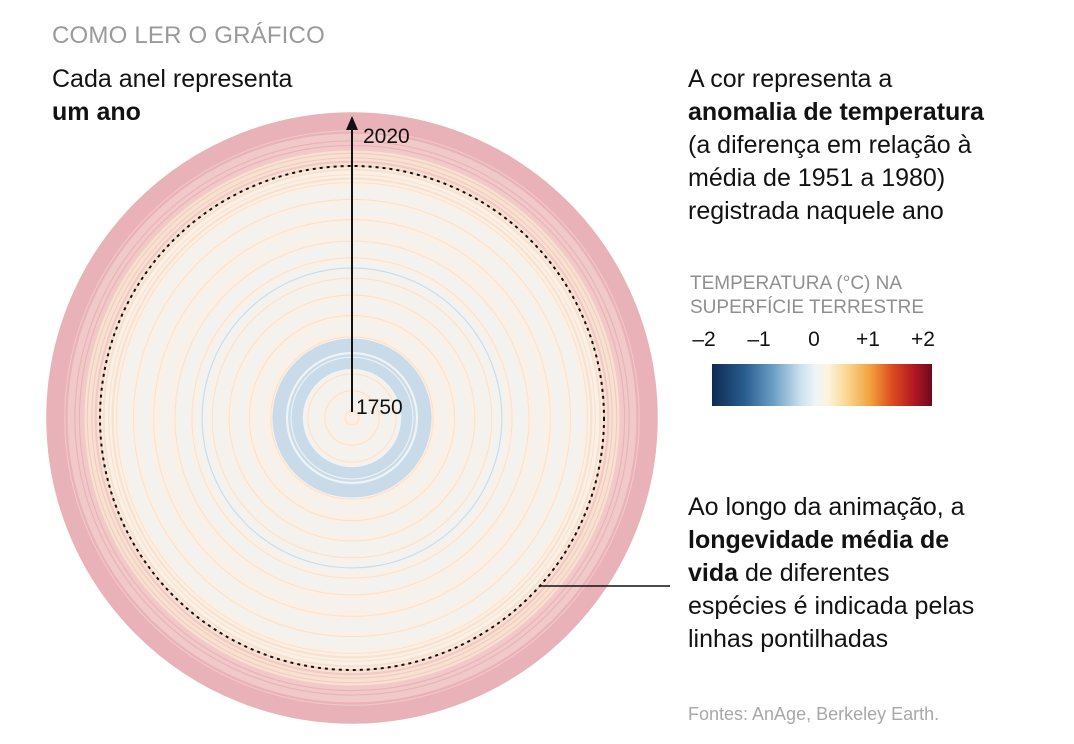 This screenshot has width=1074, height=744. Describe the element at coordinates (96, 112) in the screenshot. I see `note-ring-line2: um ano` at that location.